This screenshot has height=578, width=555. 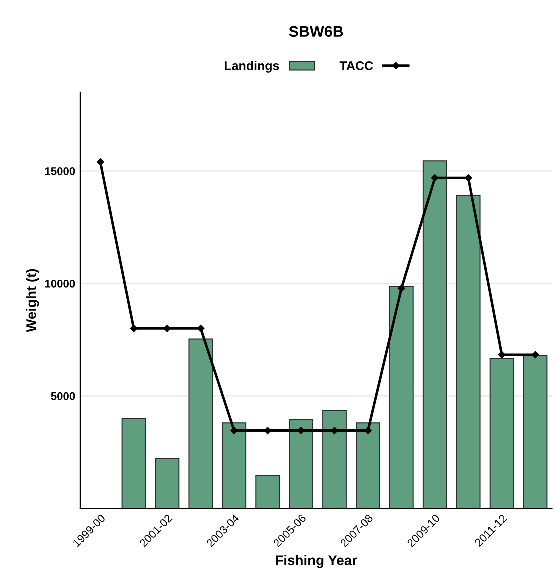 What do you see at coordinates (33, 300) in the screenshot?
I see `y-axis-title: Weight (t)` at bounding box center [33, 300].